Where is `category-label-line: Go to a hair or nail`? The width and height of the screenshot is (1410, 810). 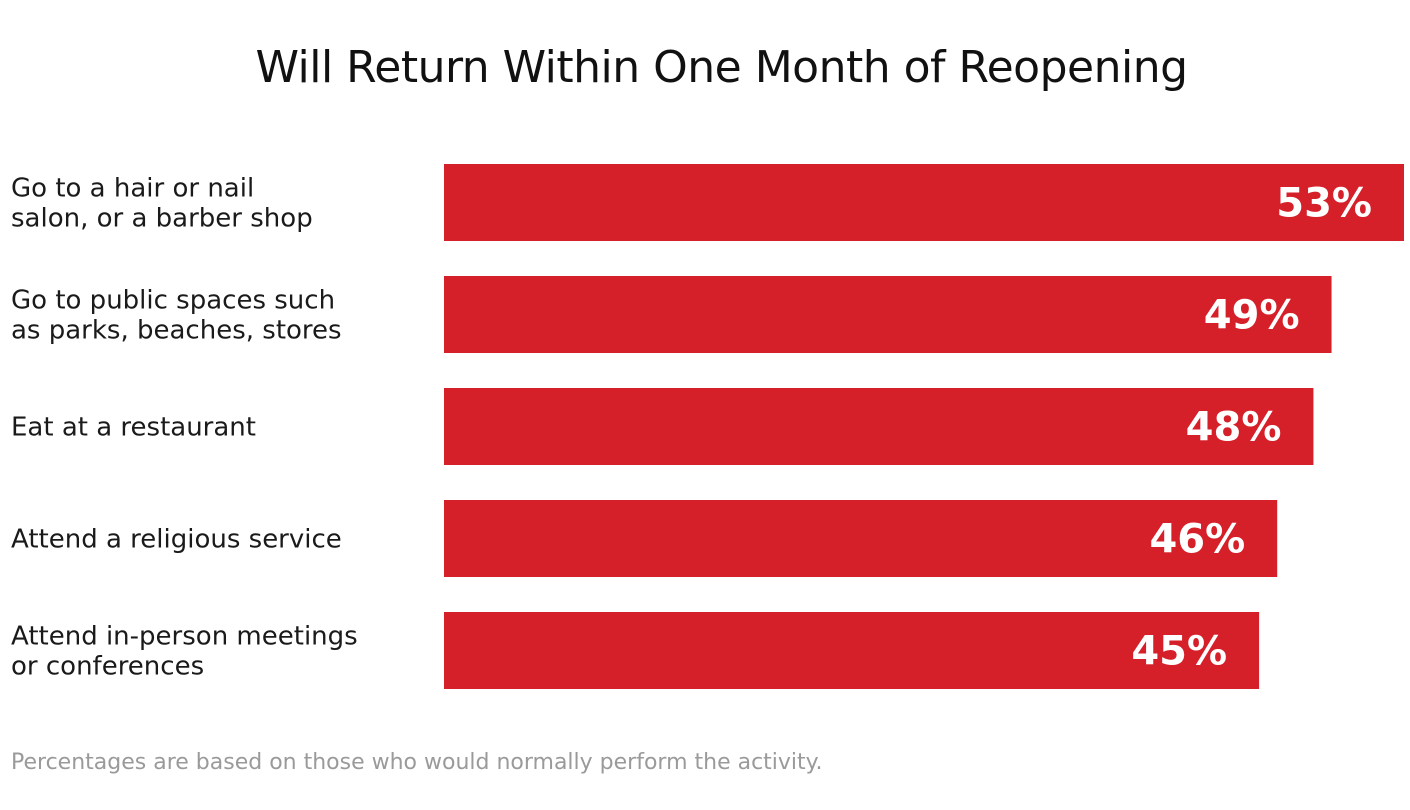
category-label-line: Go to a hair or nail is located at coordinates (132, 189).